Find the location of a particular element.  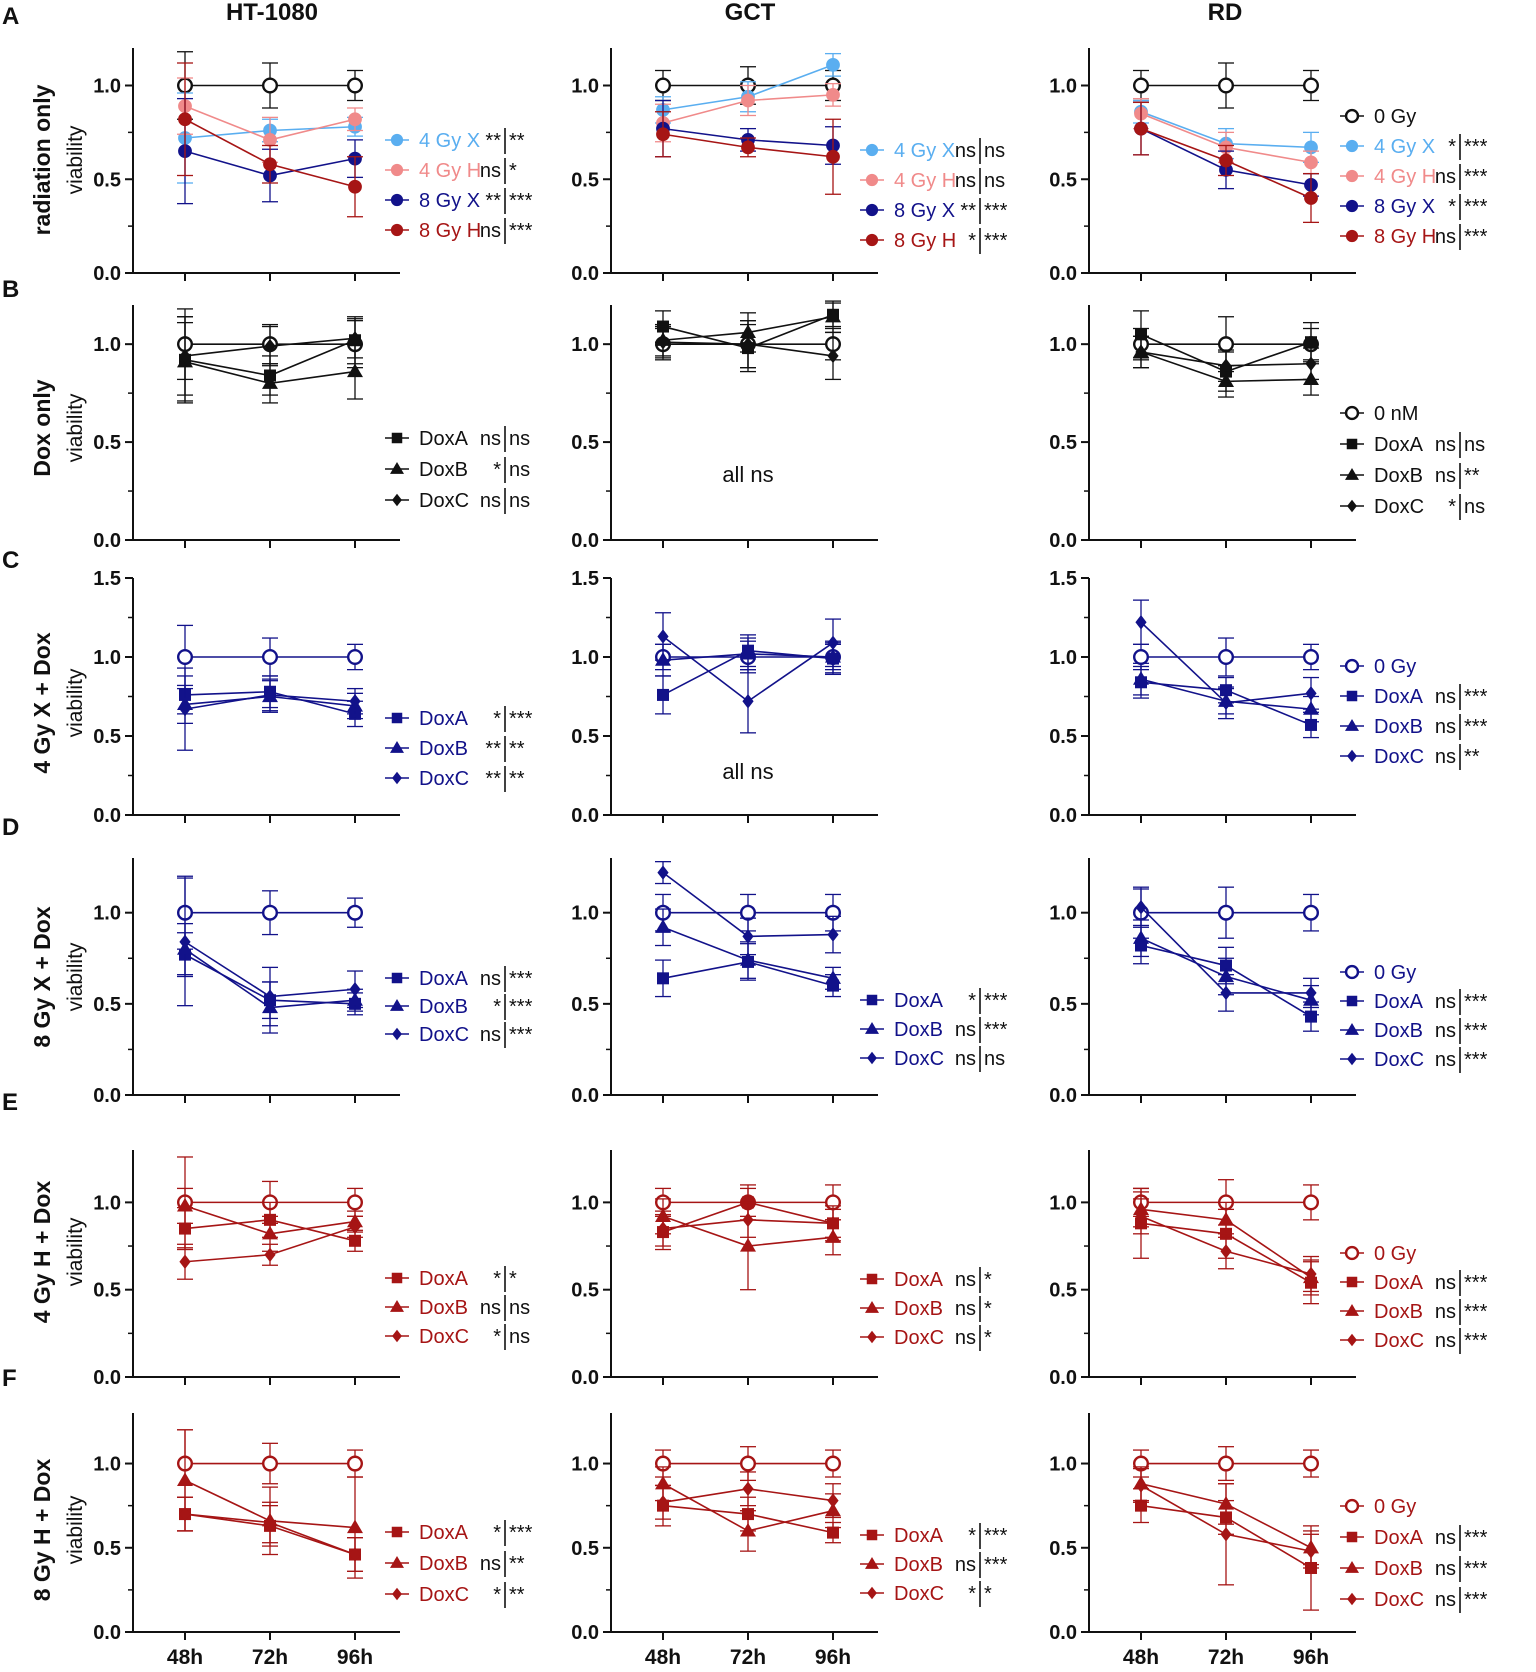

legend-label: DoxC is located at coordinates (444, 1595).